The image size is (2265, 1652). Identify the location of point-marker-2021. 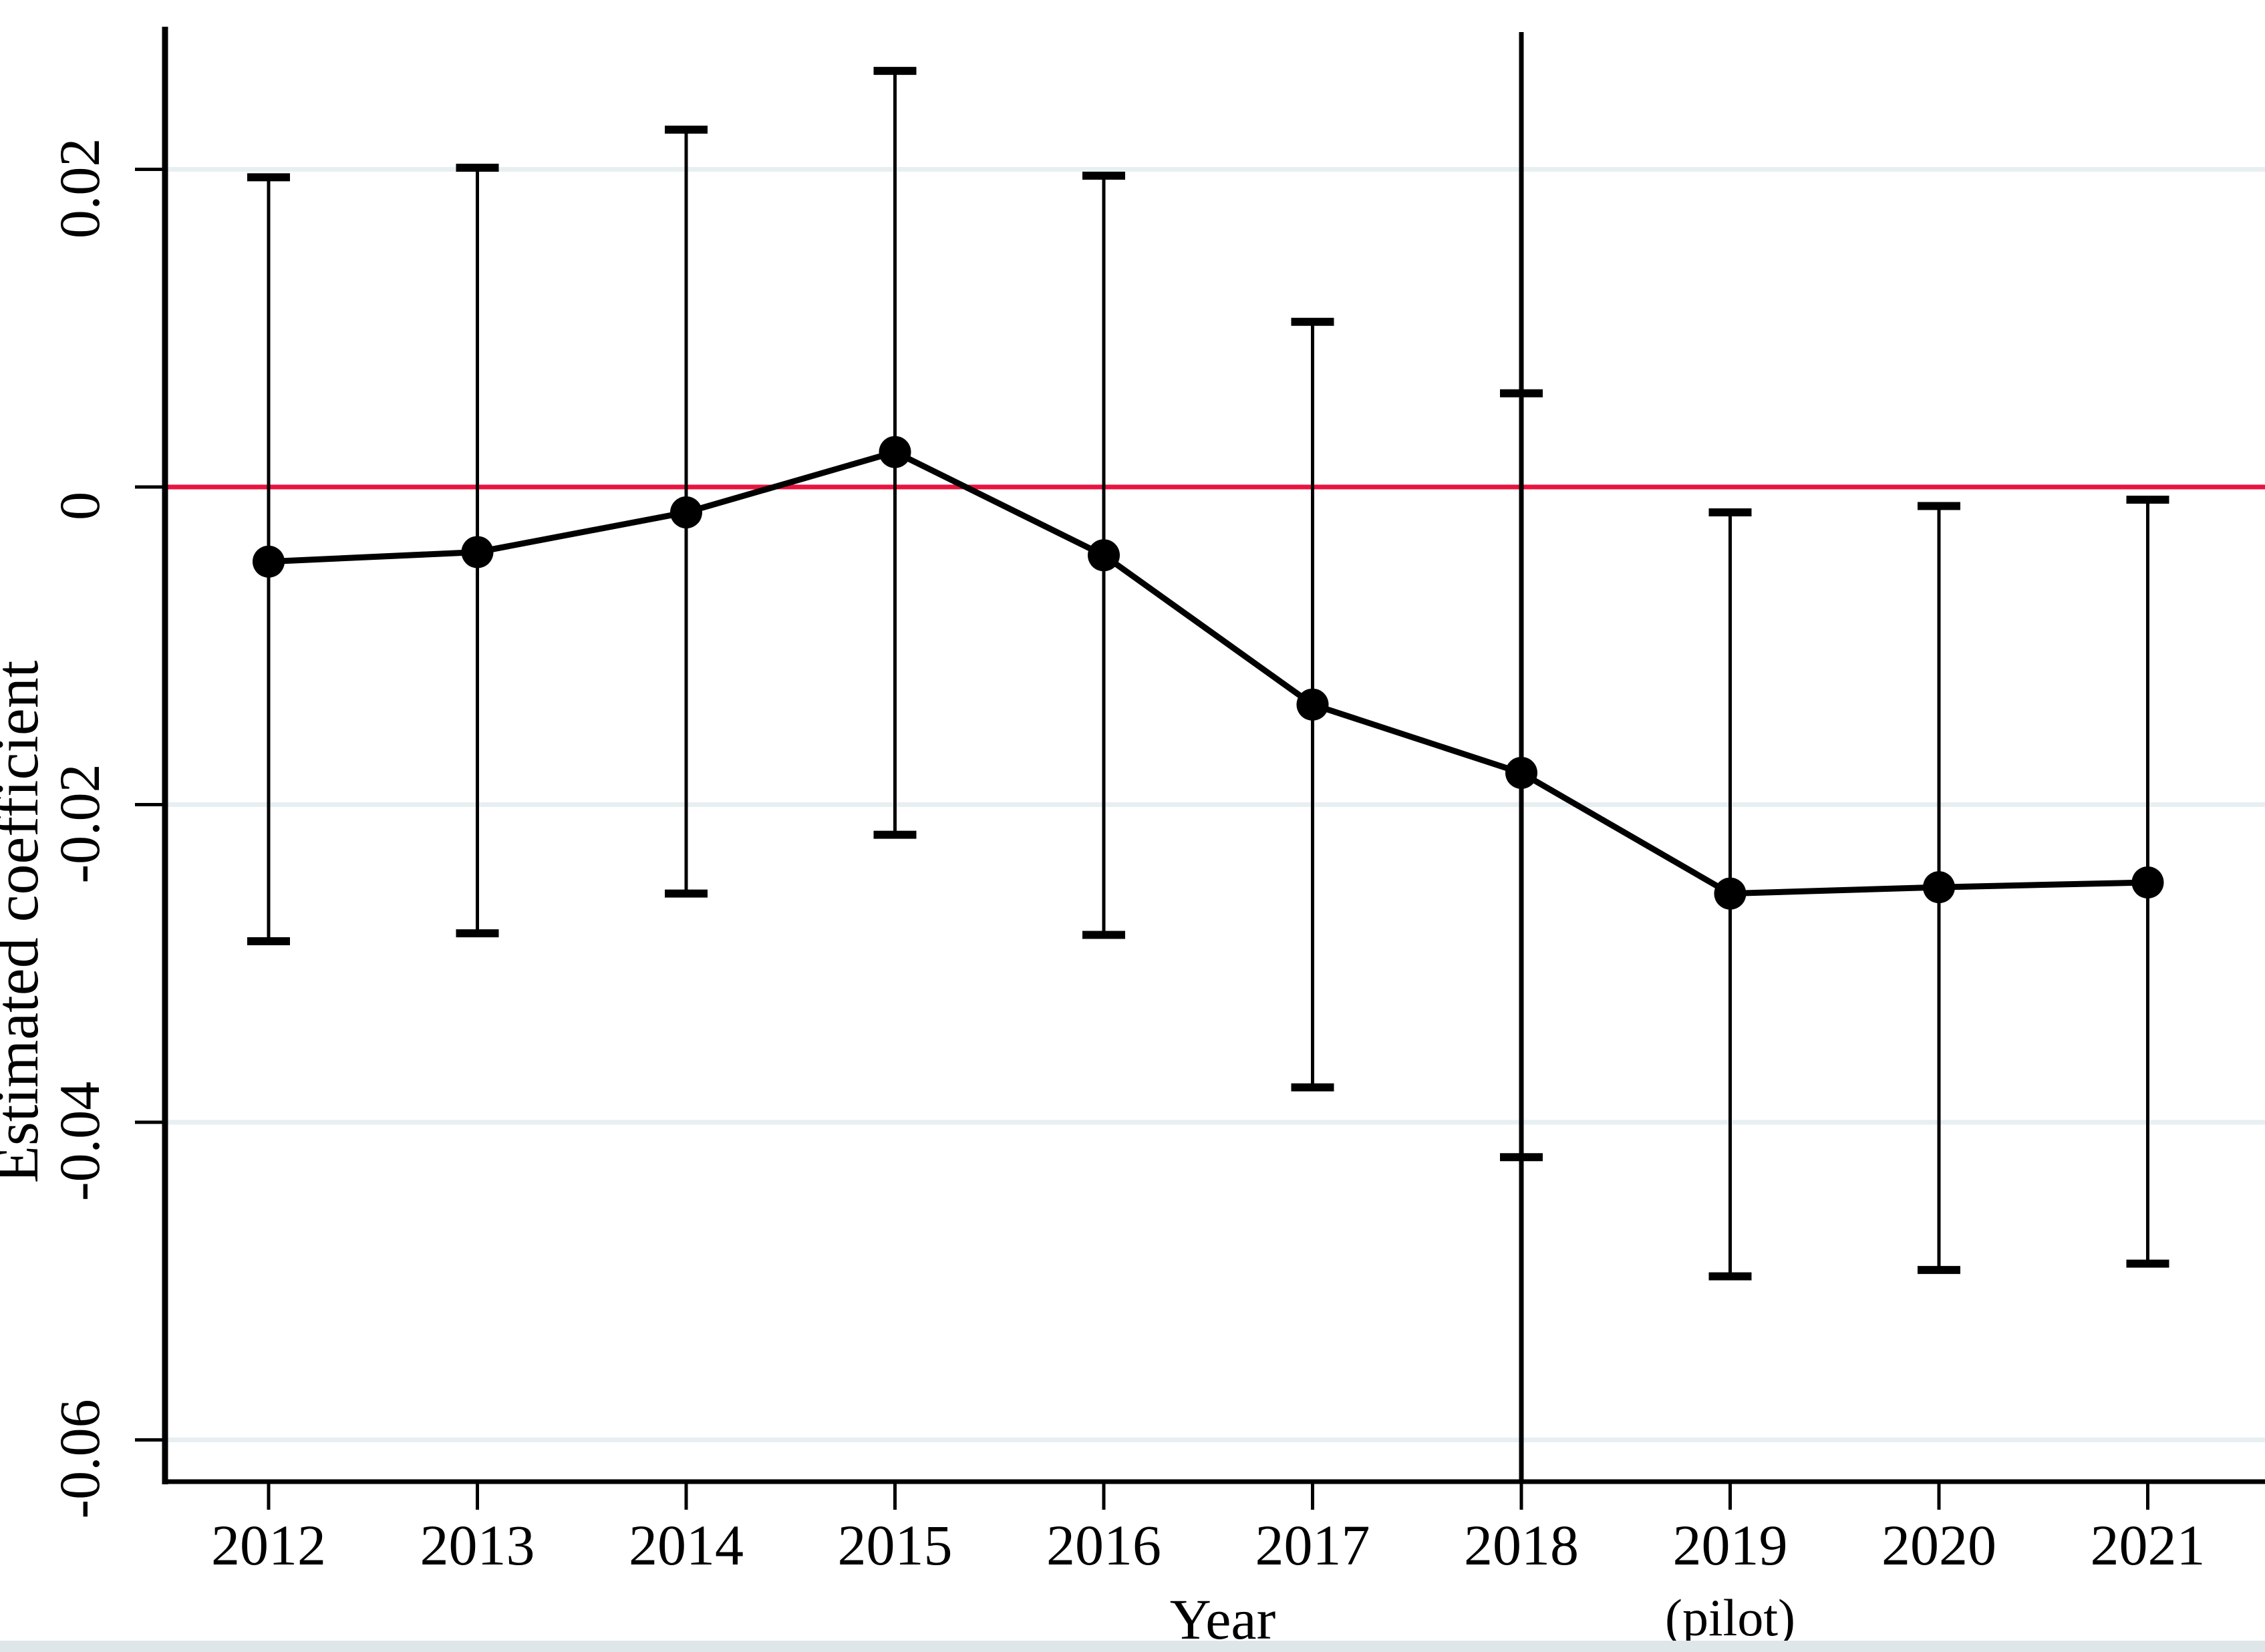
(2147, 882).